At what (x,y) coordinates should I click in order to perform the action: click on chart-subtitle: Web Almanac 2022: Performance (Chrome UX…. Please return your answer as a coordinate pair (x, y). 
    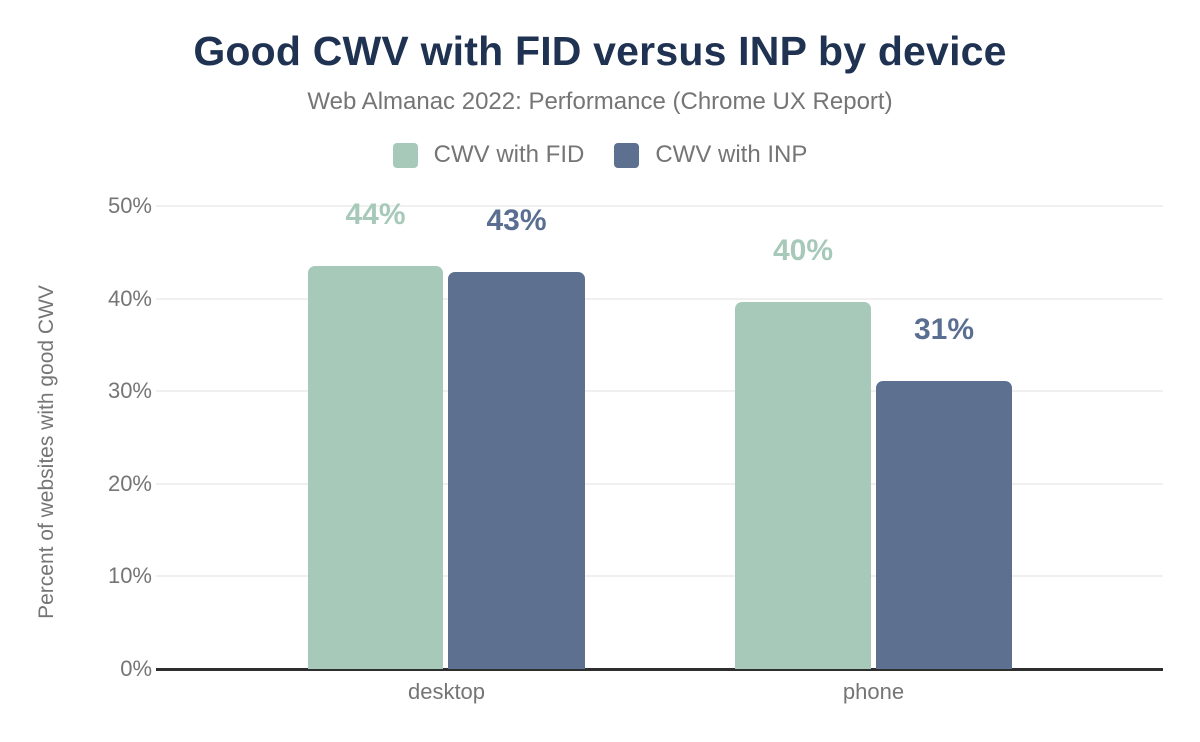
    Looking at the image, I should click on (600, 101).